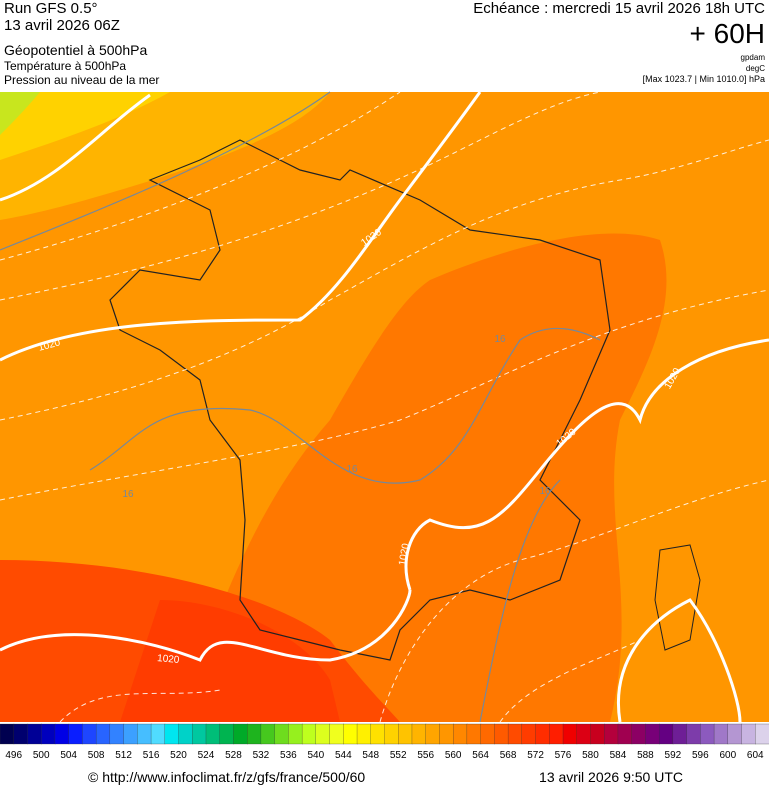 The height and width of the screenshot is (786, 769). Describe the element at coordinates (611, 777) in the screenshot. I see `issued-time: 13 avril 2026 9:50 UTC` at that location.